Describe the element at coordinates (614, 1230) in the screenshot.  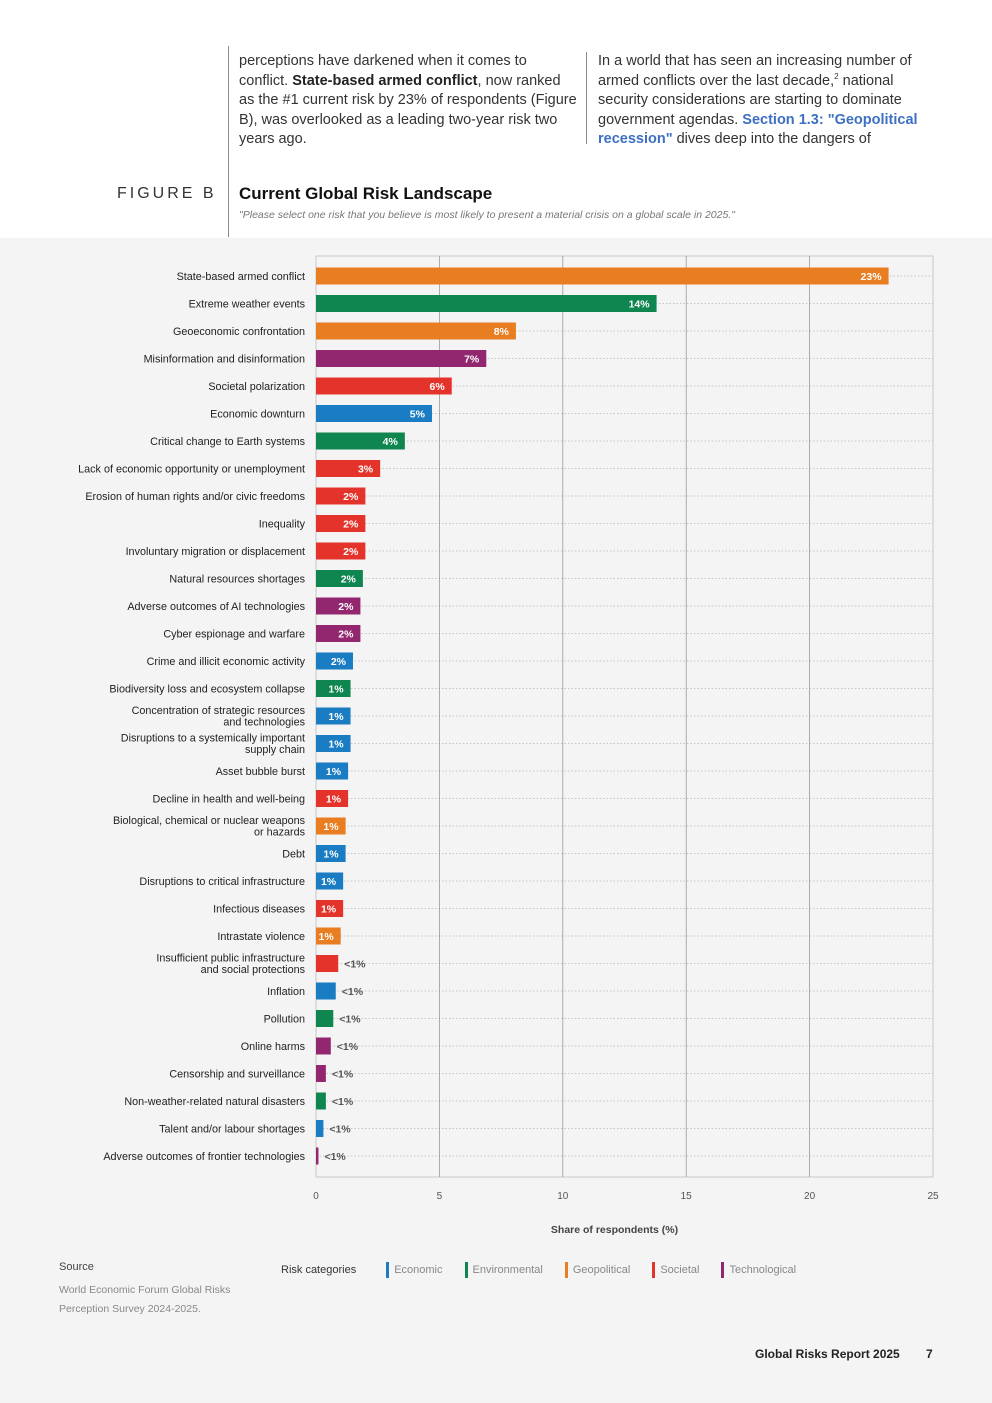
I see `x-axis-title: Share of respondents (%)` at that location.